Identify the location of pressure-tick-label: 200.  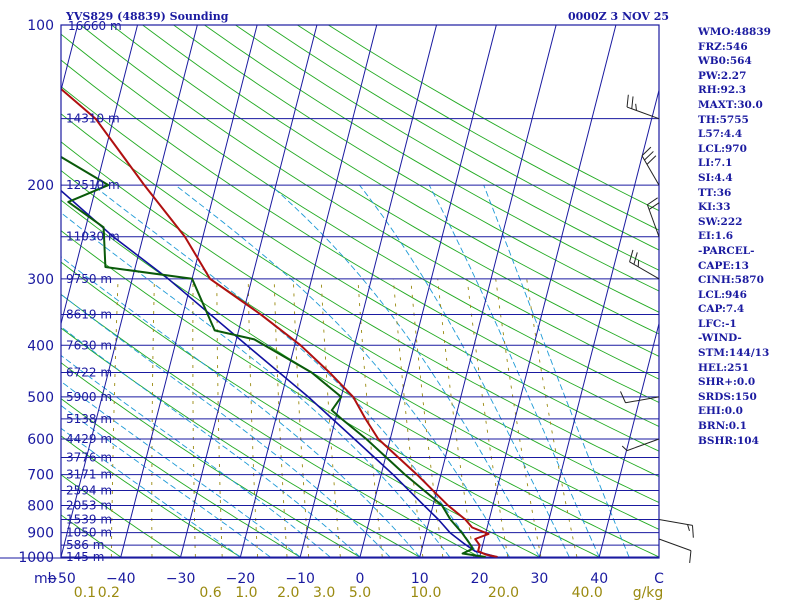
(40, 186).